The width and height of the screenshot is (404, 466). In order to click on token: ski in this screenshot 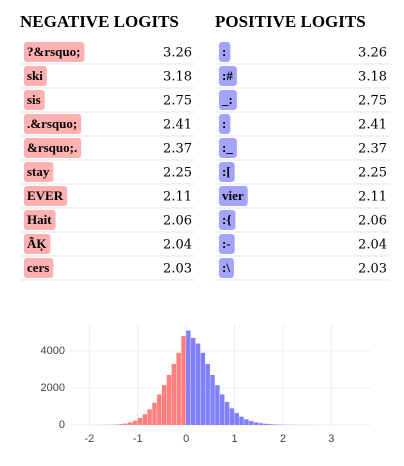, I will do `click(35, 75)`.